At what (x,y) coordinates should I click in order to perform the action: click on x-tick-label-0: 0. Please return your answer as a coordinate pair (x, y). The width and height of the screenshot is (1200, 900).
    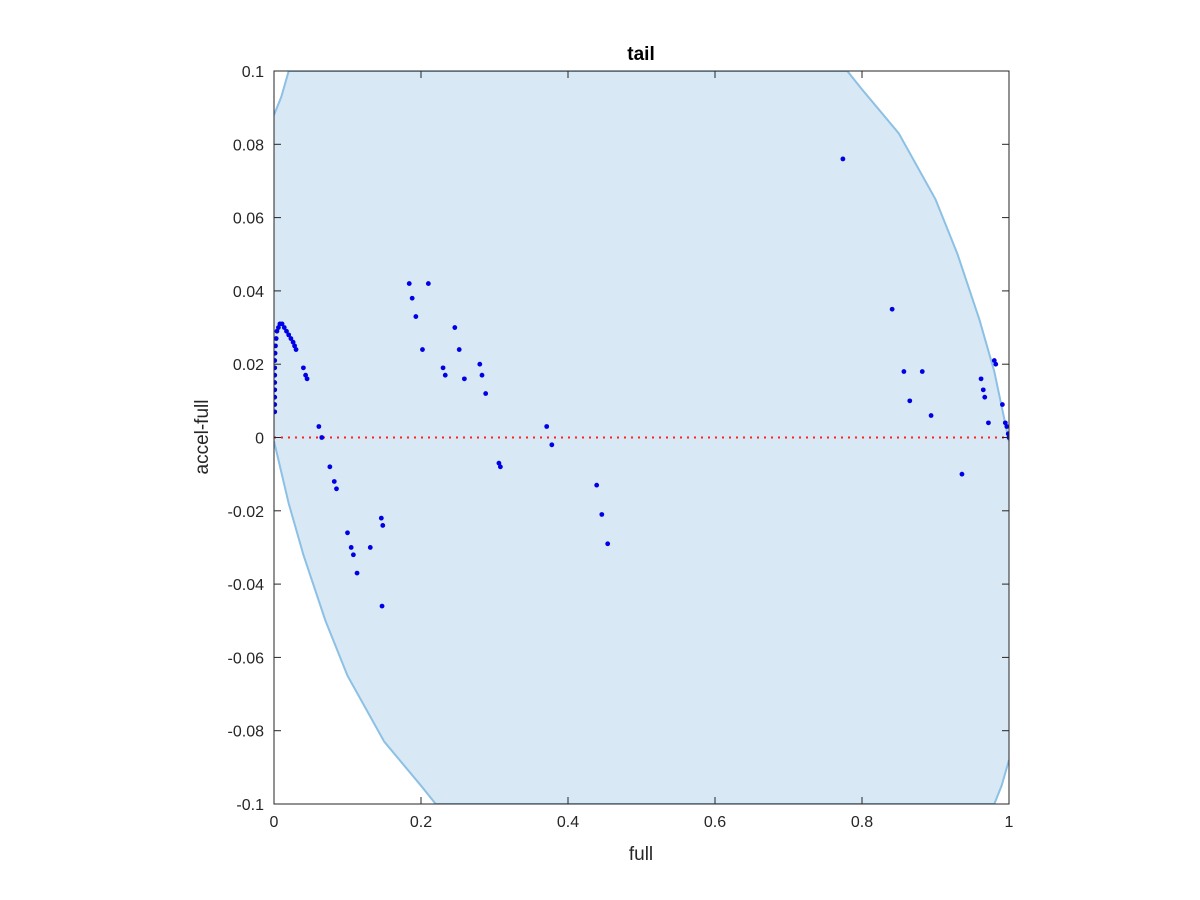
    Looking at the image, I should click on (274, 822).